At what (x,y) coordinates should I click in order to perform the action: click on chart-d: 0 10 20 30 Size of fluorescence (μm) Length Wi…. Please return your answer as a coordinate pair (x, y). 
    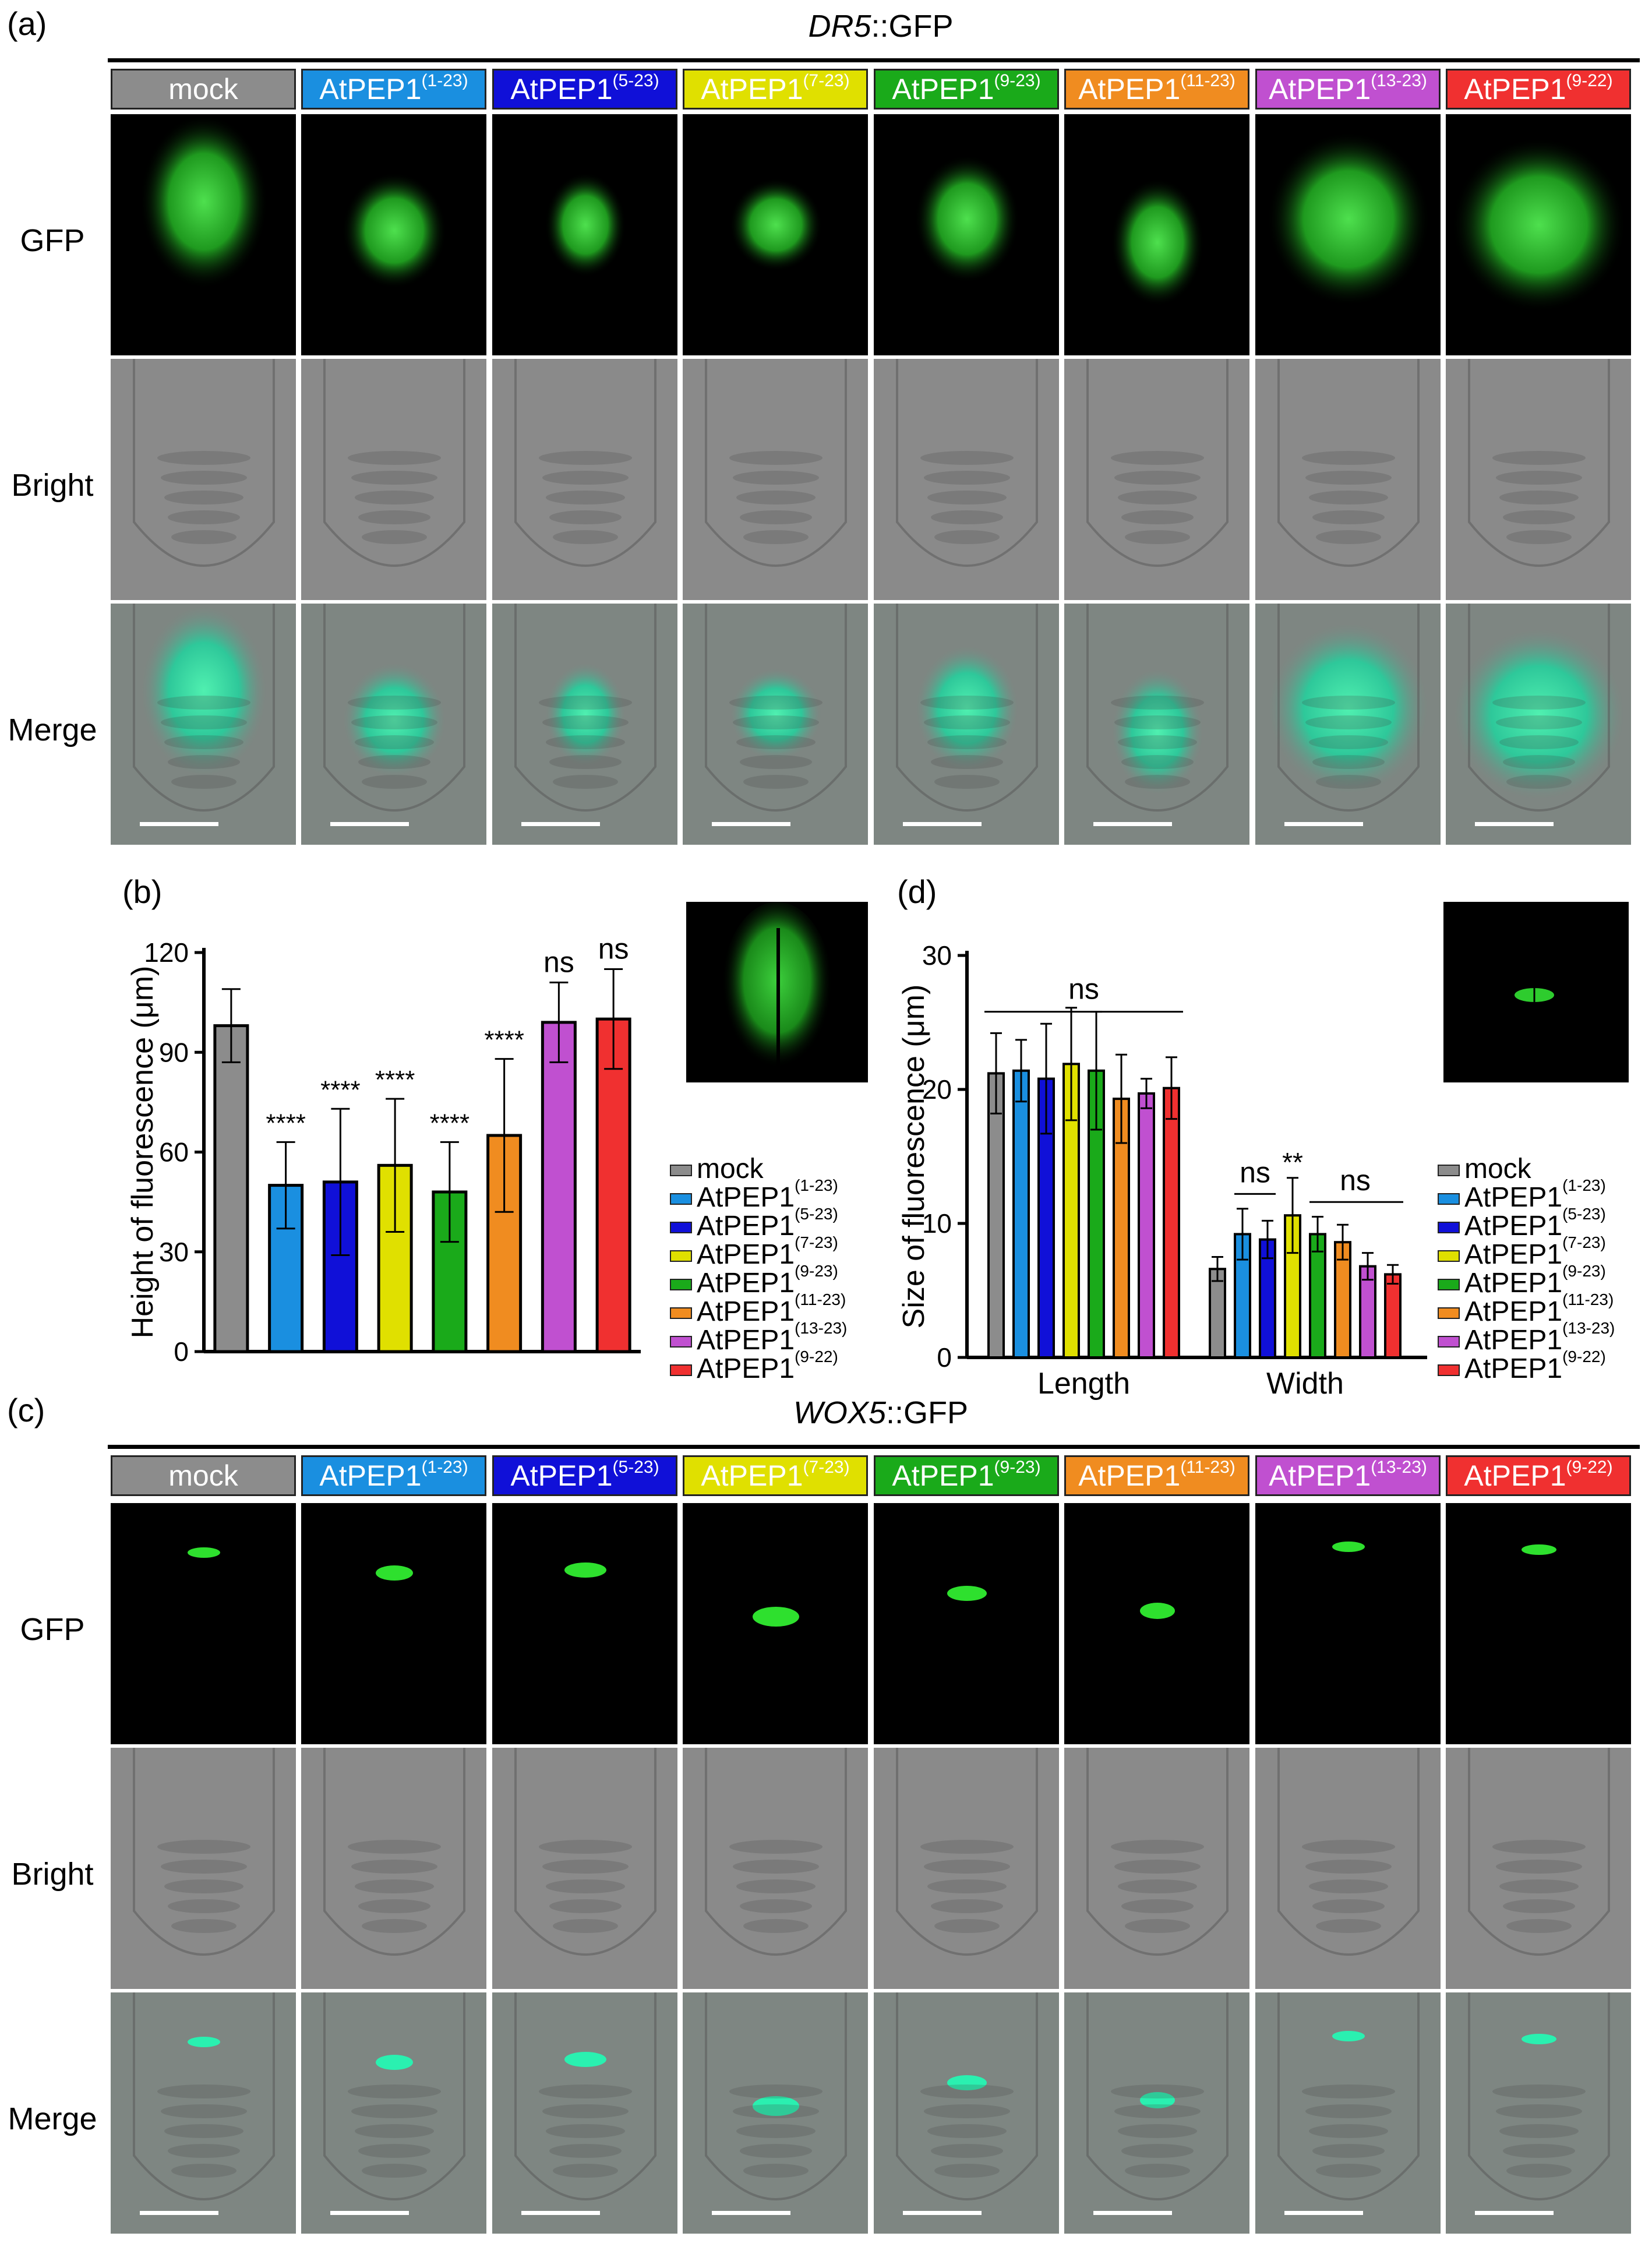
    Looking at the image, I should click on (1162, 1170).